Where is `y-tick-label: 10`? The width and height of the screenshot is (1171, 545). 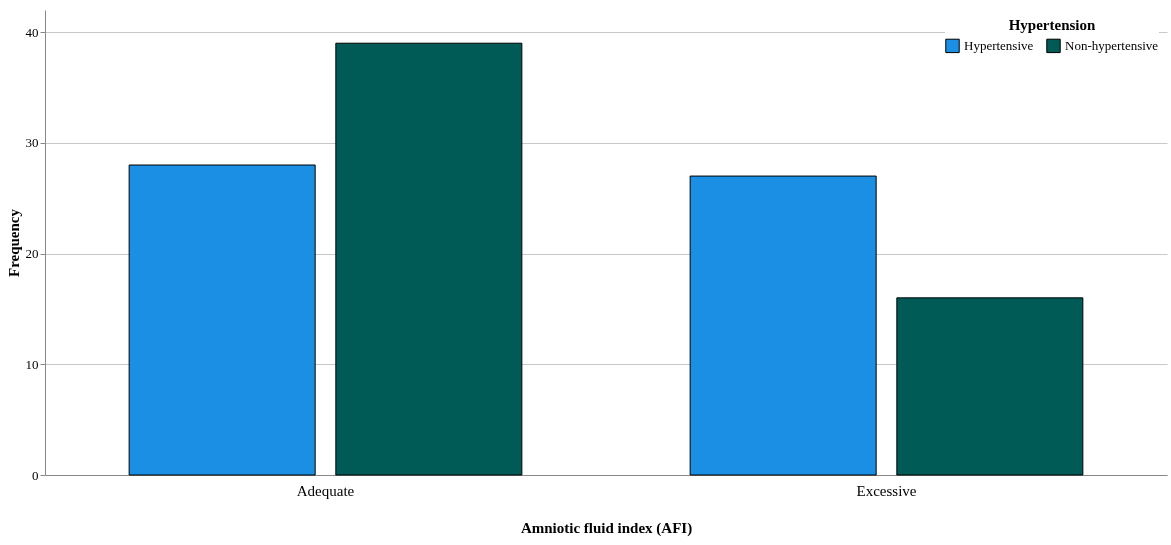
y-tick-label: 10 is located at coordinates (32, 364).